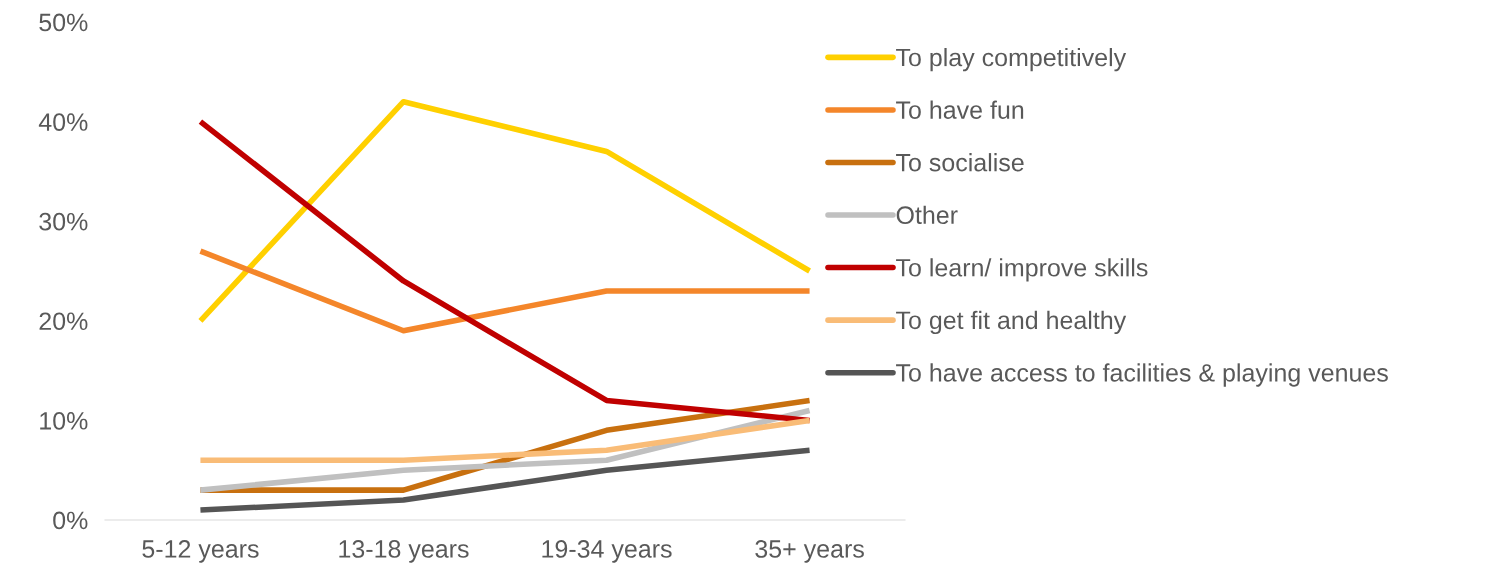  Describe the element at coordinates (1011, 322) in the screenshot. I see `legend-label: To get fit and healthy` at that location.